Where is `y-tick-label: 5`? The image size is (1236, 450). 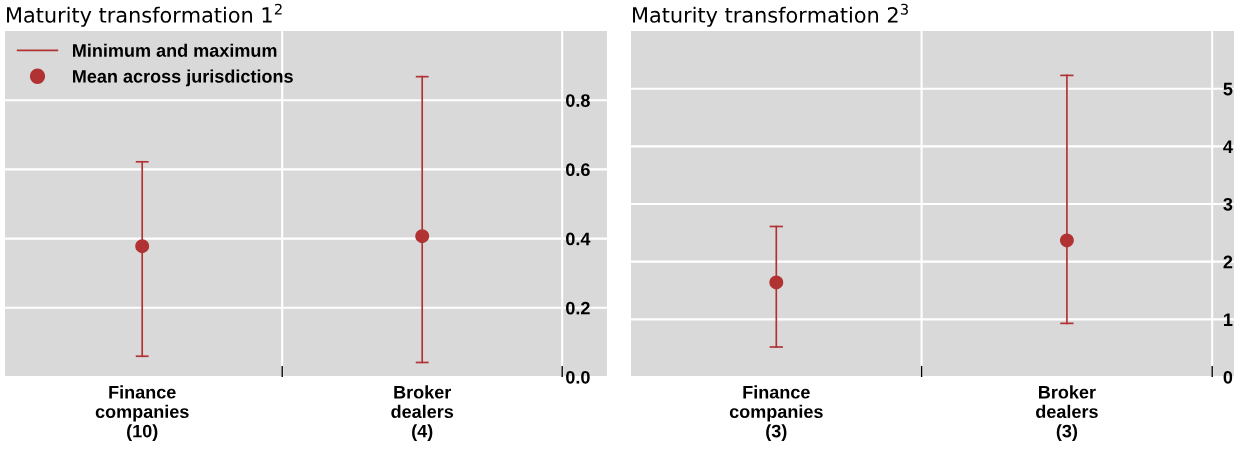
y-tick-label: 5 is located at coordinates (1228, 89).